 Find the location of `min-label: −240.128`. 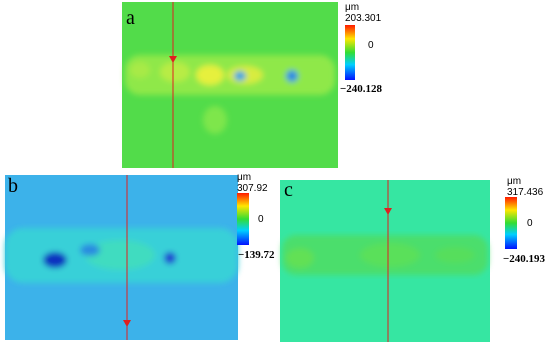

min-label: −240.128 is located at coordinates (361, 89).